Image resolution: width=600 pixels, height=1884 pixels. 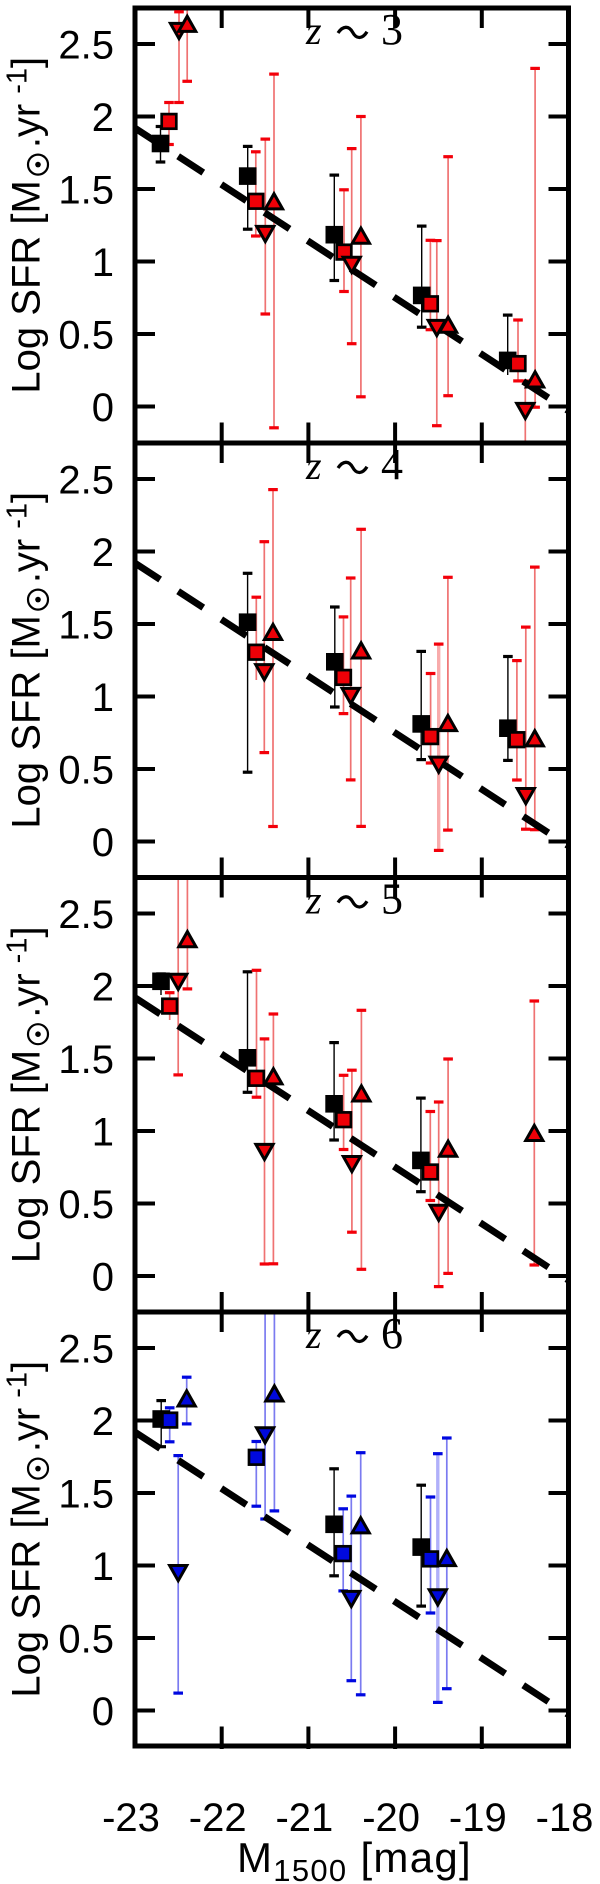 What do you see at coordinates (392, 29) in the screenshot?
I see `svg-text: 3` at bounding box center [392, 29].